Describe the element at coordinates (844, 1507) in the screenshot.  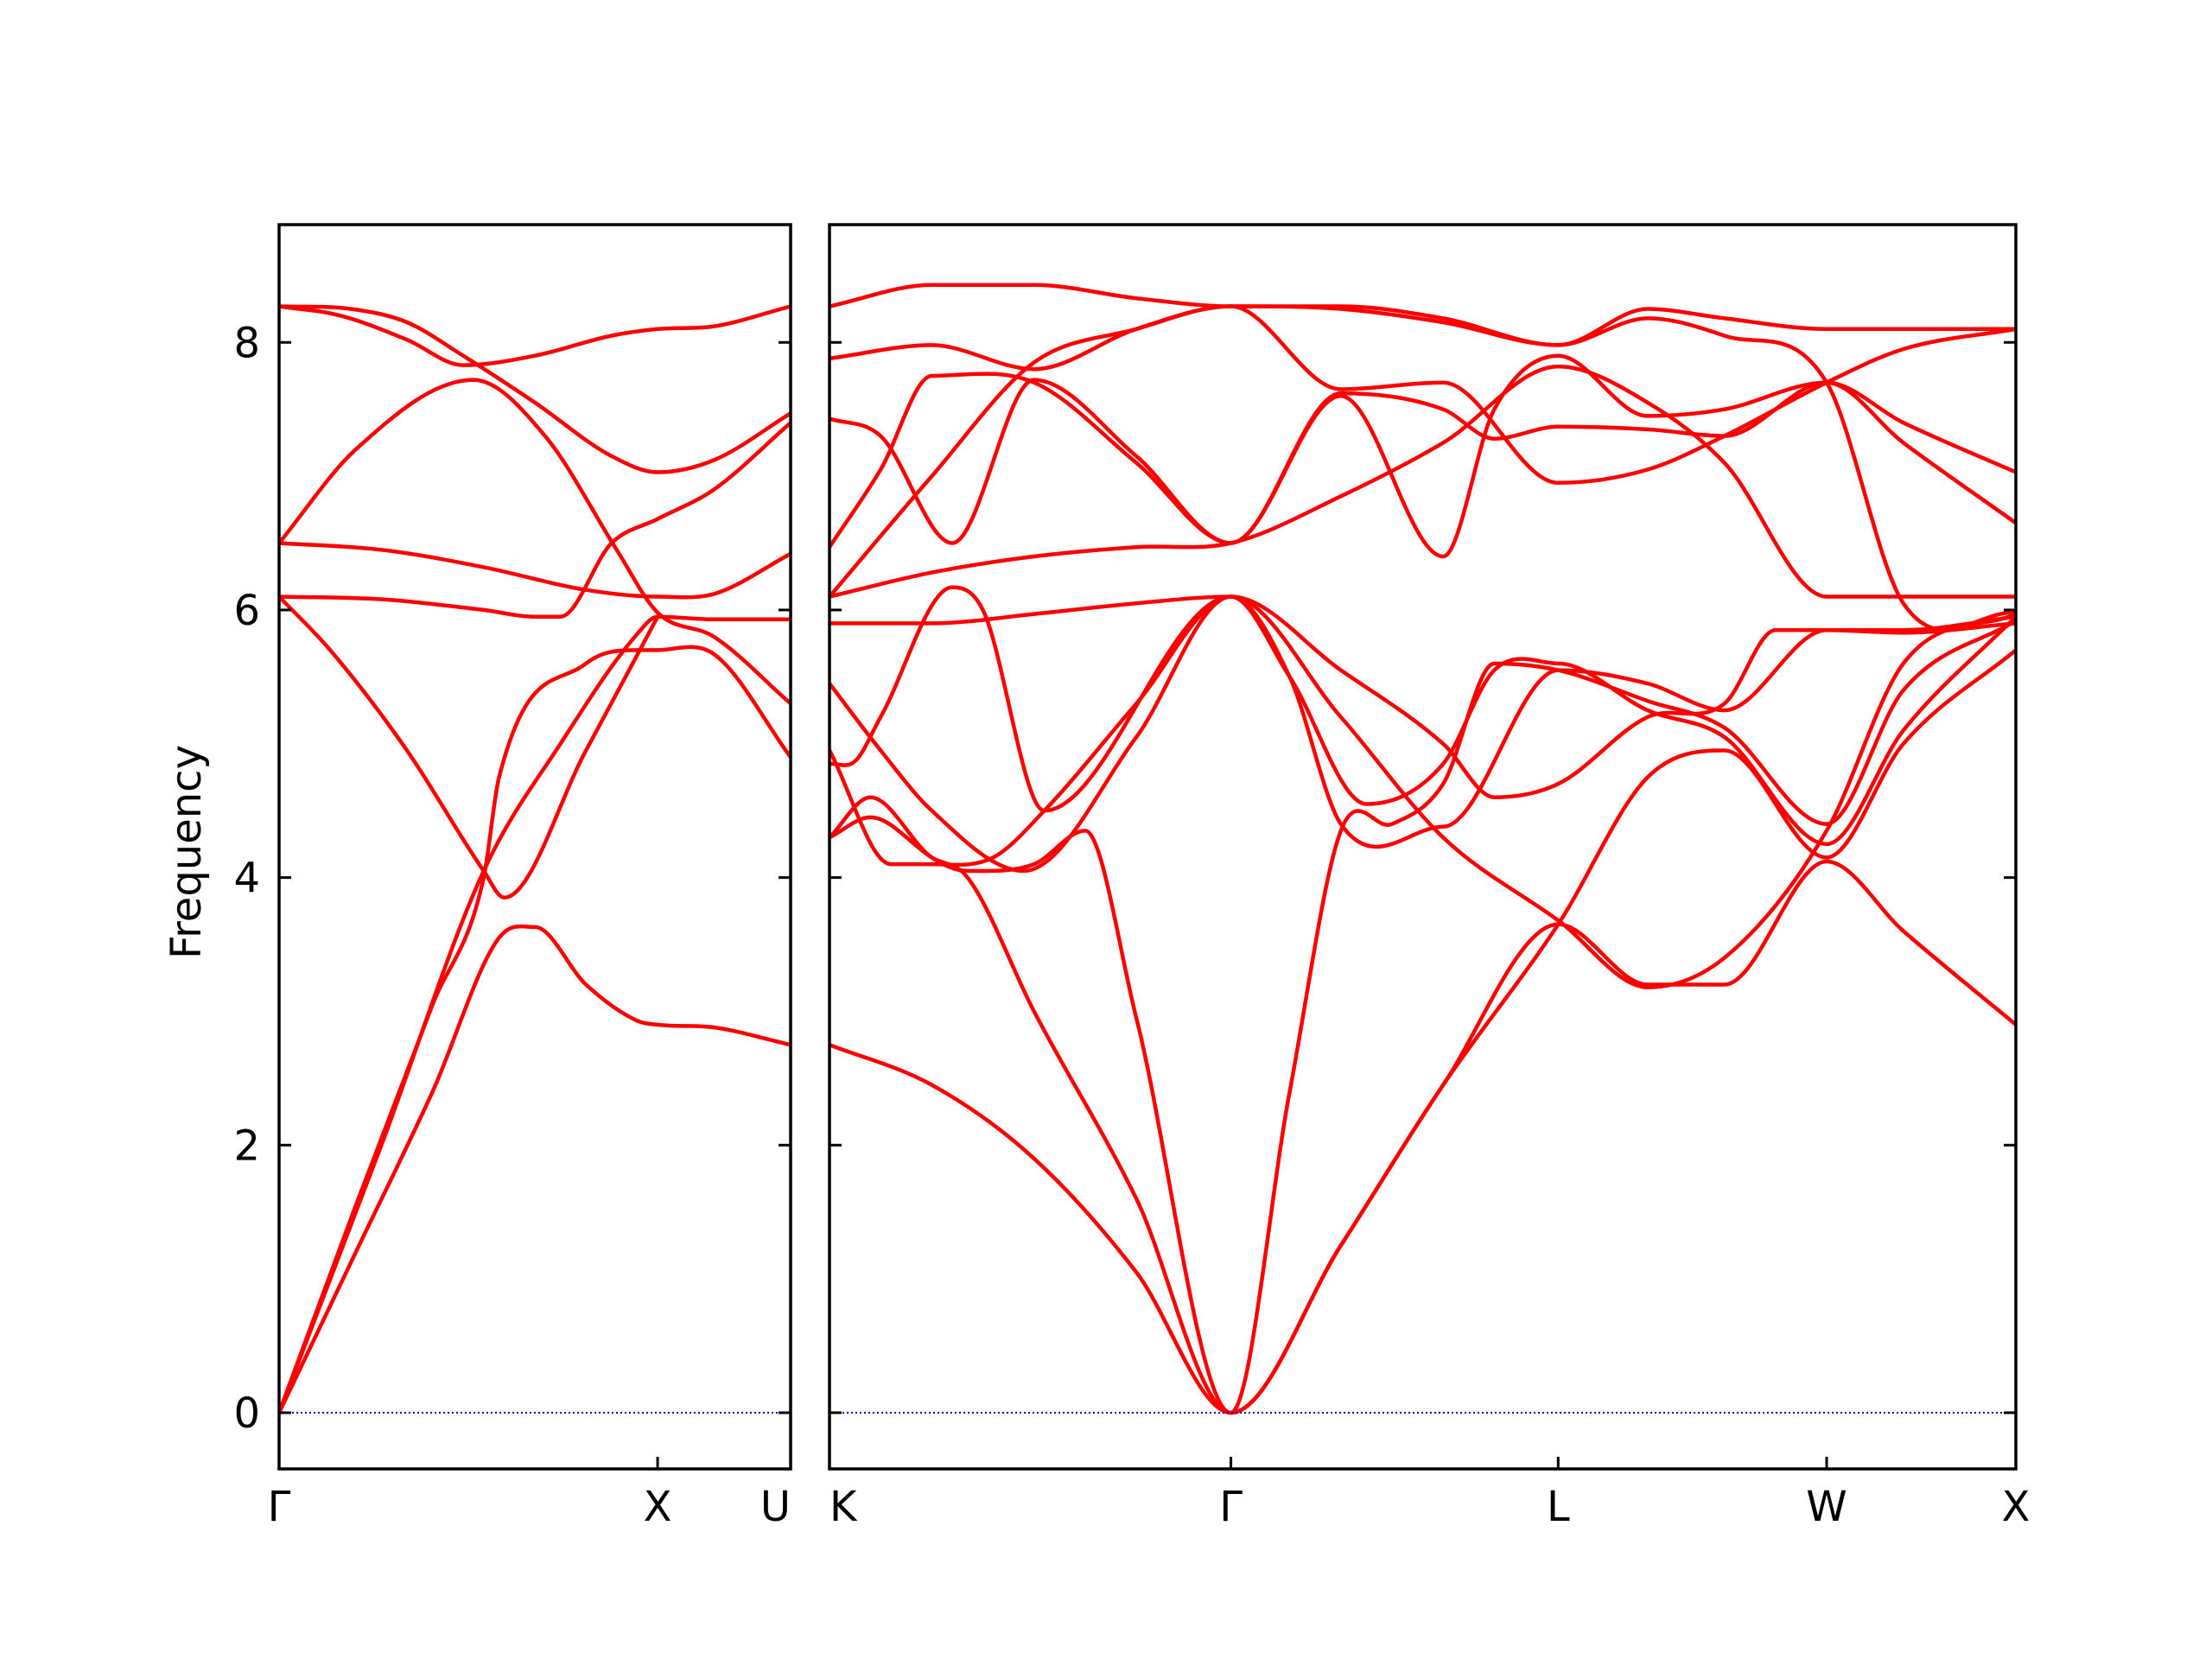
I see `x-tick-label: K` at that location.